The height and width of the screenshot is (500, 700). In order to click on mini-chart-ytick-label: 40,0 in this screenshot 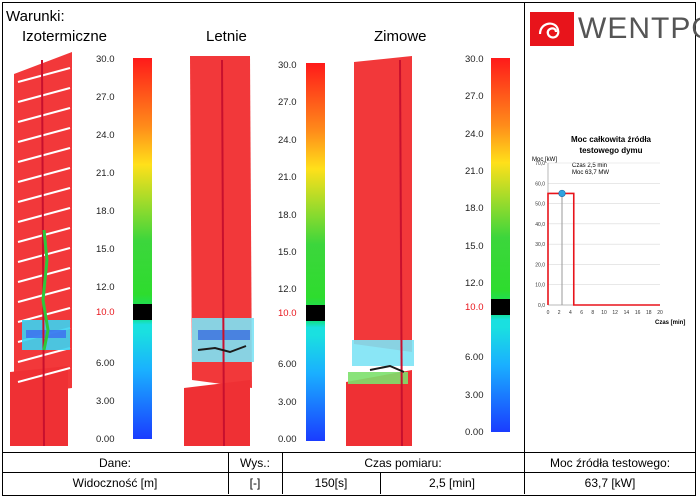, I will do `click(540, 225)`.